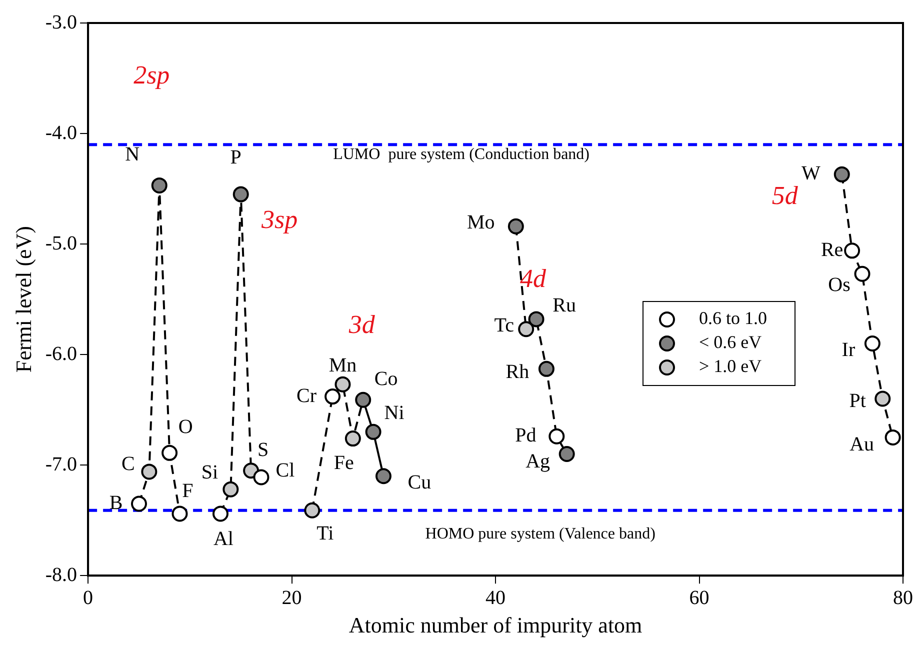 The width and height of the screenshot is (924, 648). Describe the element at coordinates (325, 533) in the screenshot. I see `annotation: Ti` at that location.